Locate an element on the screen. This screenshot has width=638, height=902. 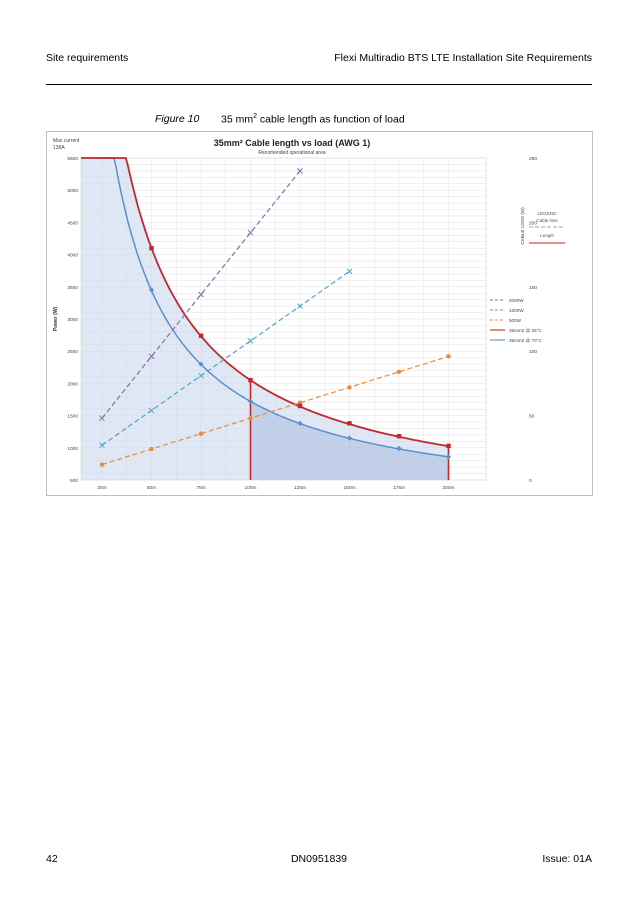
y2-axis-label: CABLE LOSS (W) is located at coordinates (522, 226).